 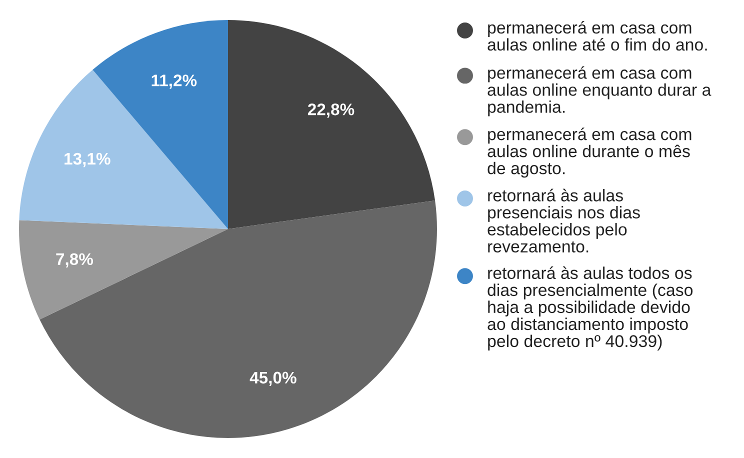 I want to click on legend-label: retornará às aulas presenciais nos dias estabelecidos pelo revezamento., so click(x=564, y=220).